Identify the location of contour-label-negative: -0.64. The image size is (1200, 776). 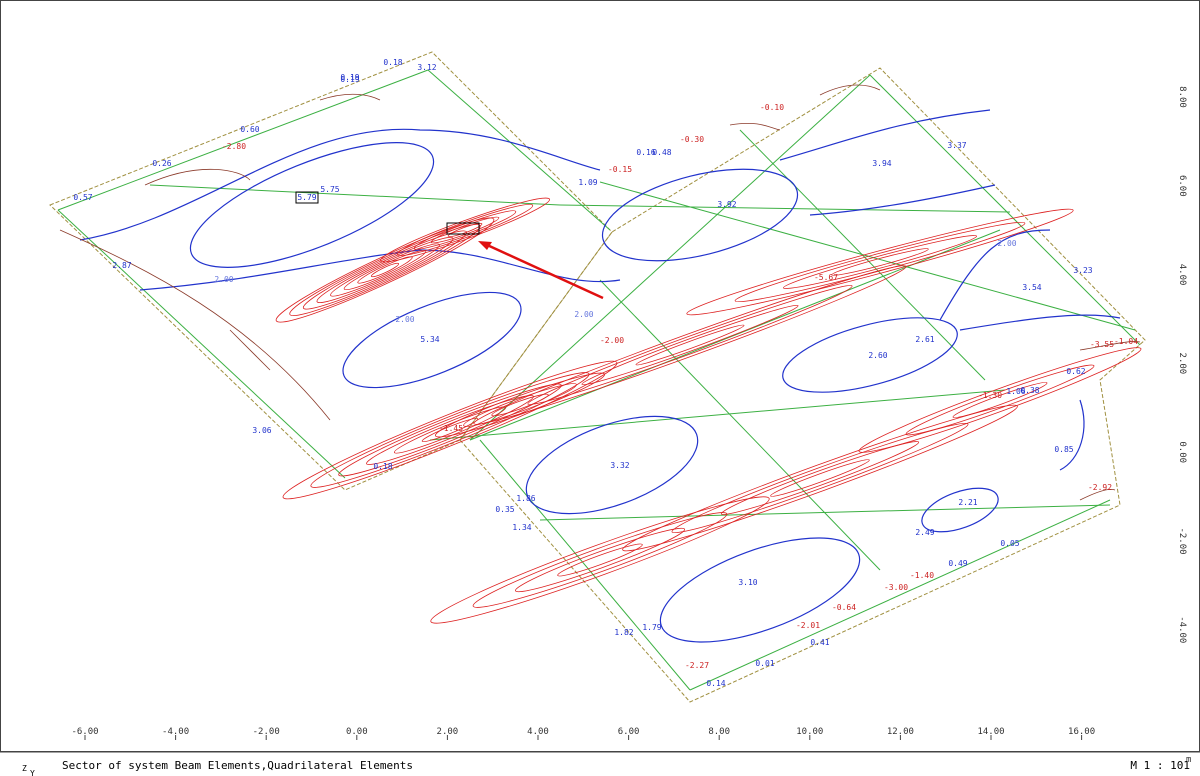
(844, 607).